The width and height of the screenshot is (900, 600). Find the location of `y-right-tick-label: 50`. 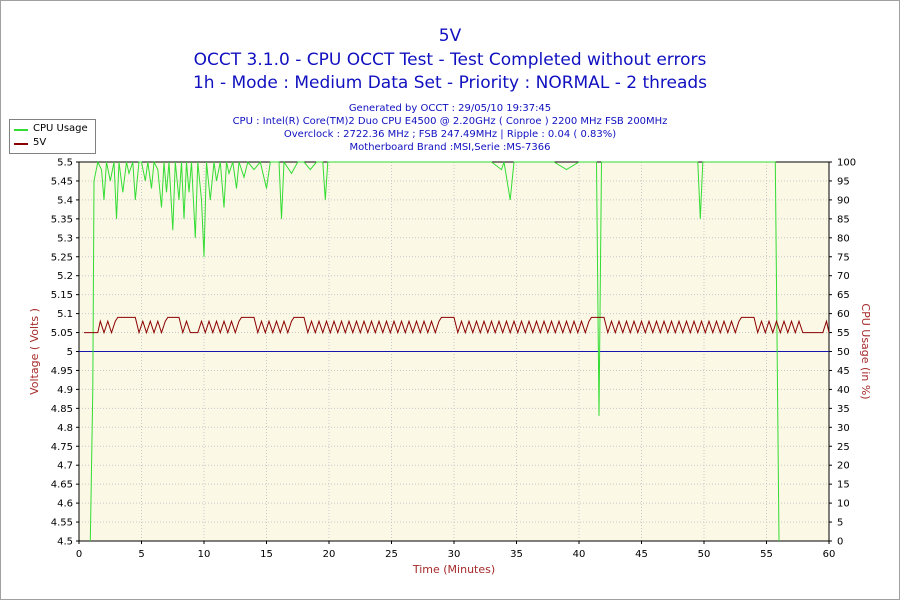

y-right-tick-label: 50 is located at coordinates (843, 352).